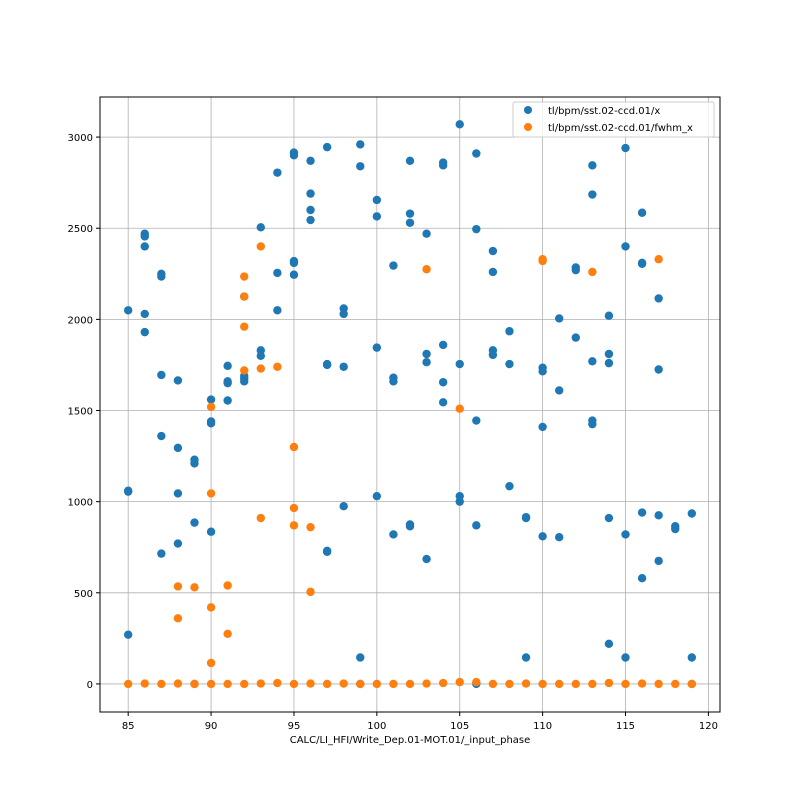 Image resolution: width=800 pixels, height=800 pixels. What do you see at coordinates (459, 726) in the screenshot?
I see `x-tick-label: 105` at bounding box center [459, 726].